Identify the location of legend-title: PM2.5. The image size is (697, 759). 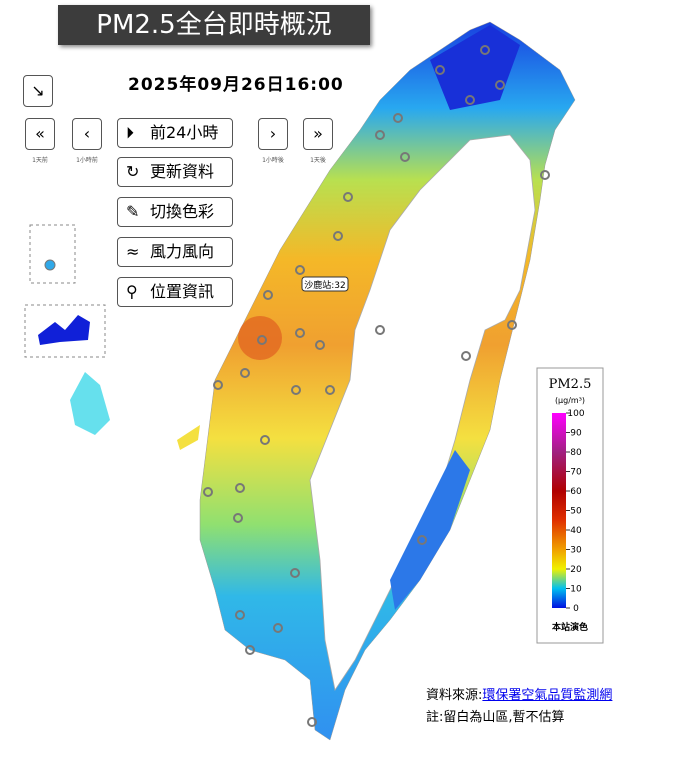
(570, 384).